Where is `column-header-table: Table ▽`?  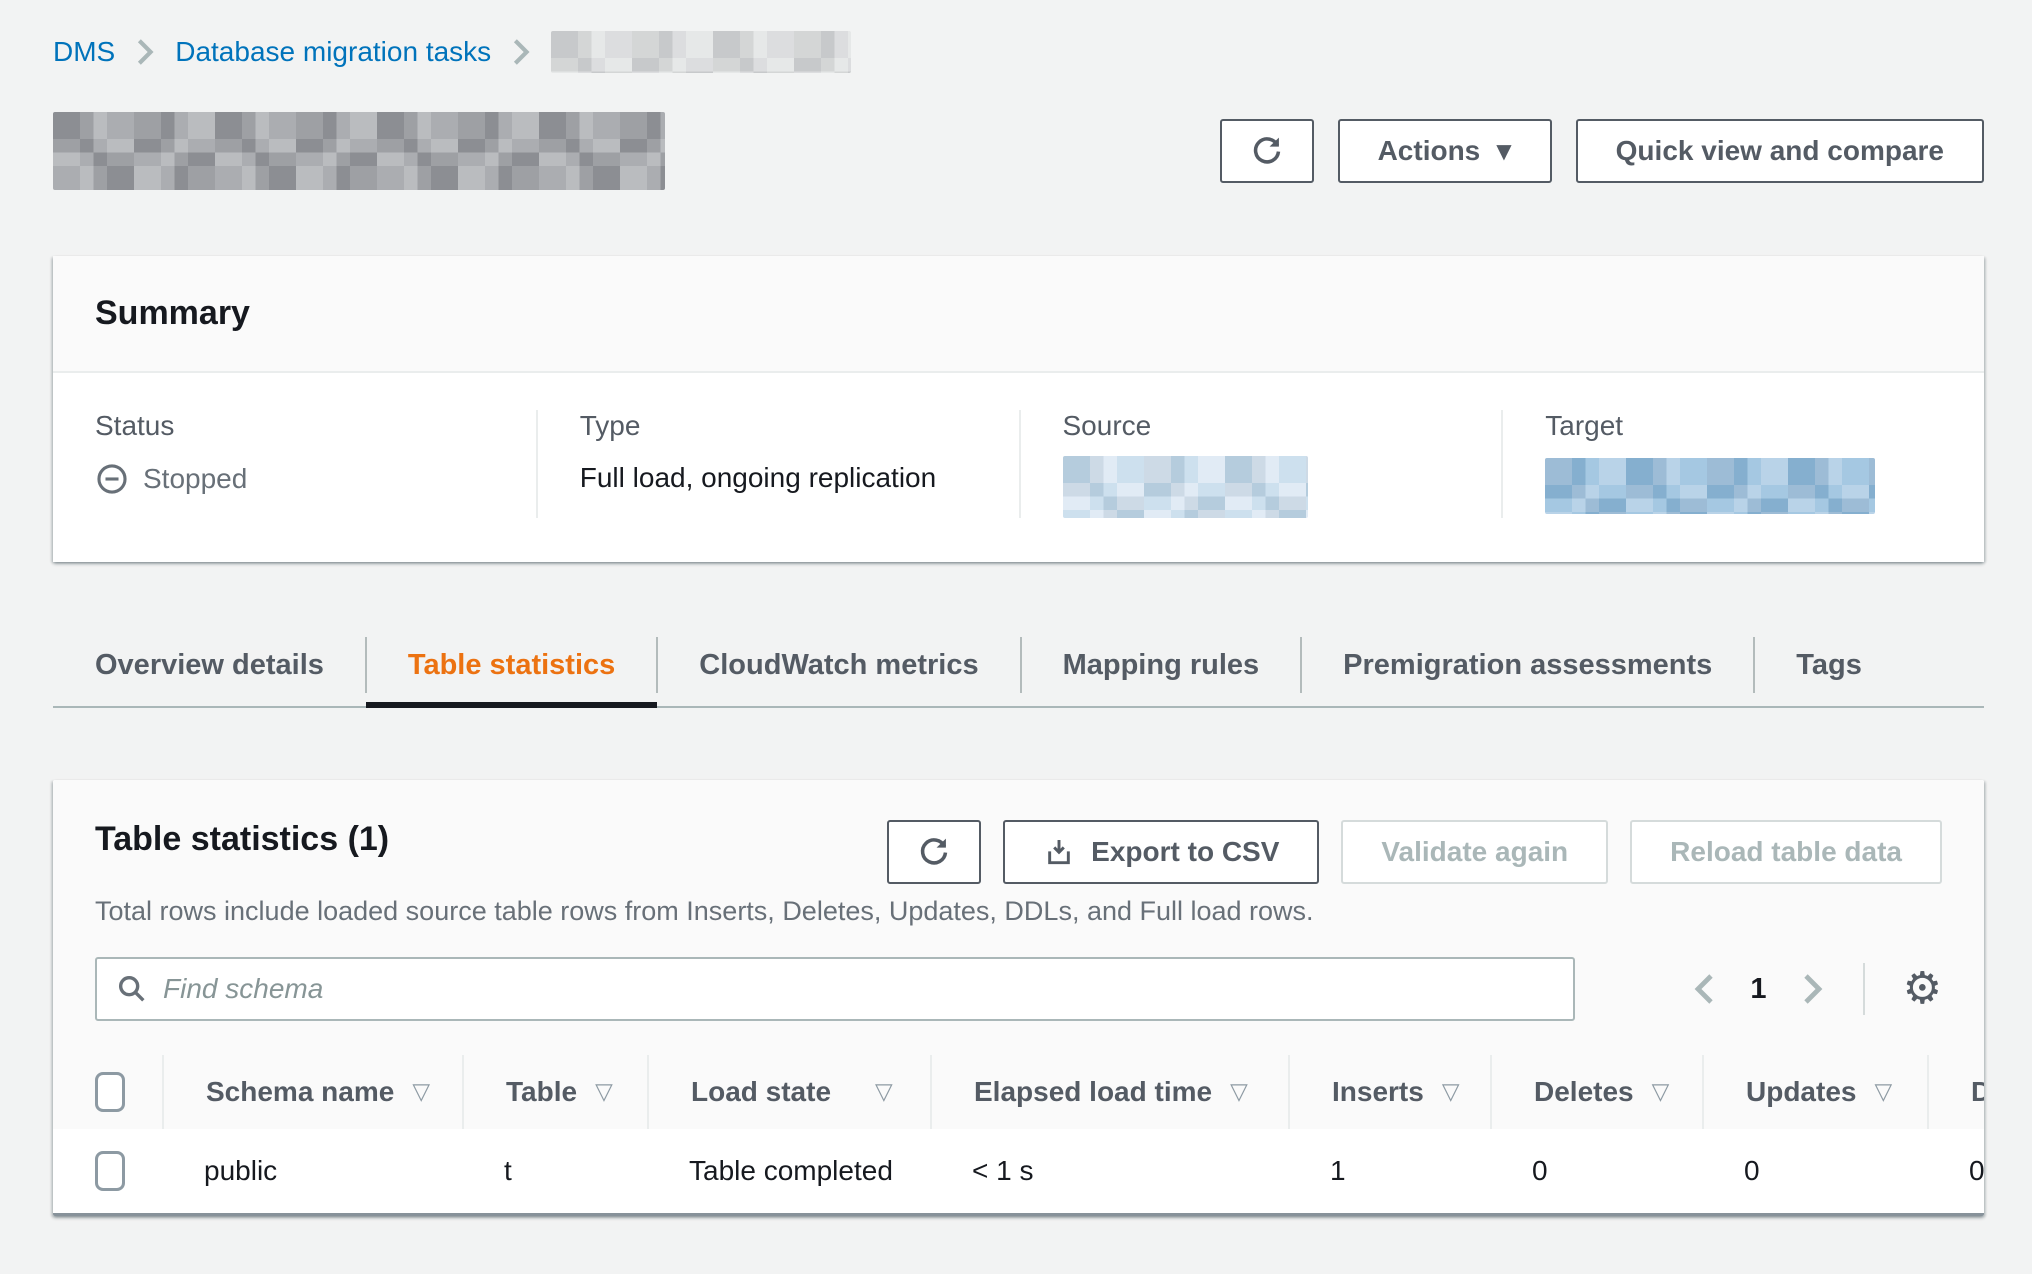 column-header-table: Table ▽ is located at coordinates (554, 1092).